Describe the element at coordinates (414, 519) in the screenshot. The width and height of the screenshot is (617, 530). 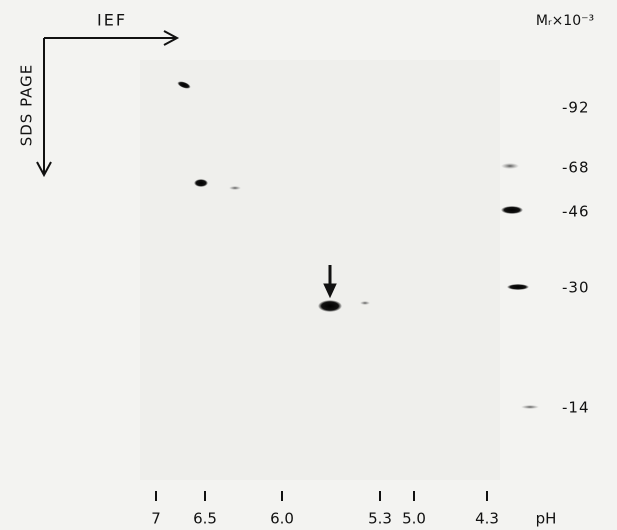
I see `ph-tick-label: 5.0` at that location.